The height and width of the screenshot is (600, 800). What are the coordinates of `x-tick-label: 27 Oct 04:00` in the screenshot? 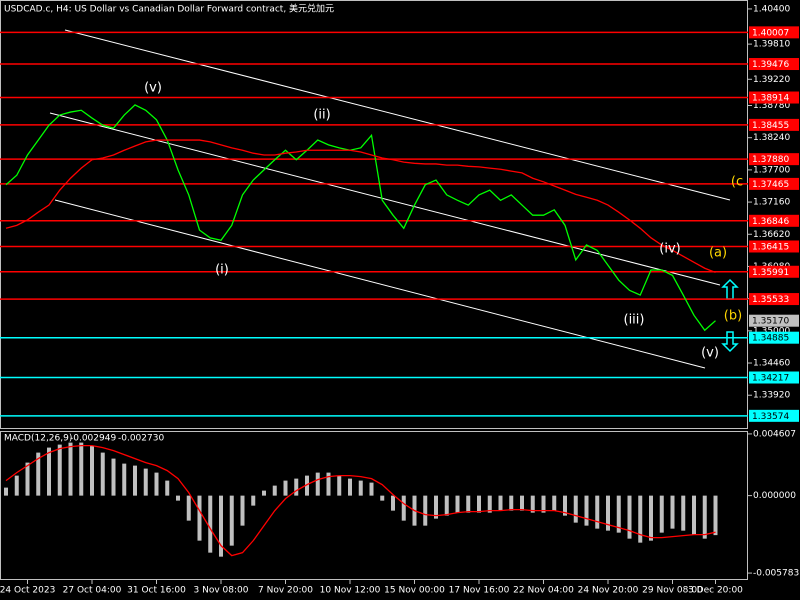 It's located at (92, 591).